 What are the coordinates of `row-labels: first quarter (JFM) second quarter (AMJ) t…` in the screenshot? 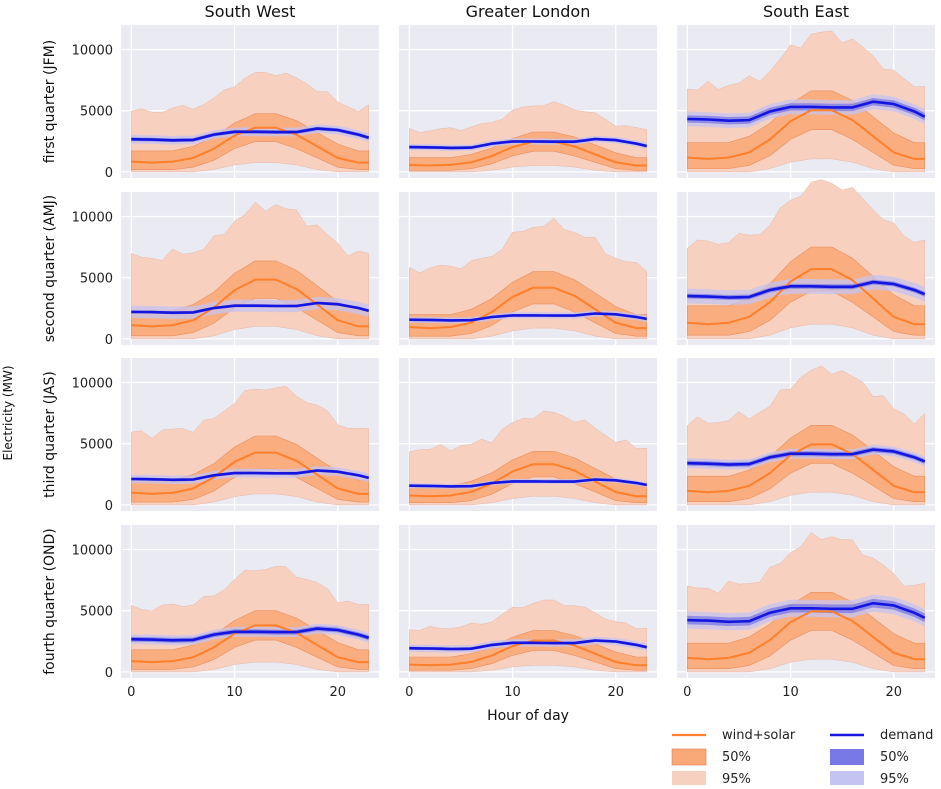 It's located at (50, 357).